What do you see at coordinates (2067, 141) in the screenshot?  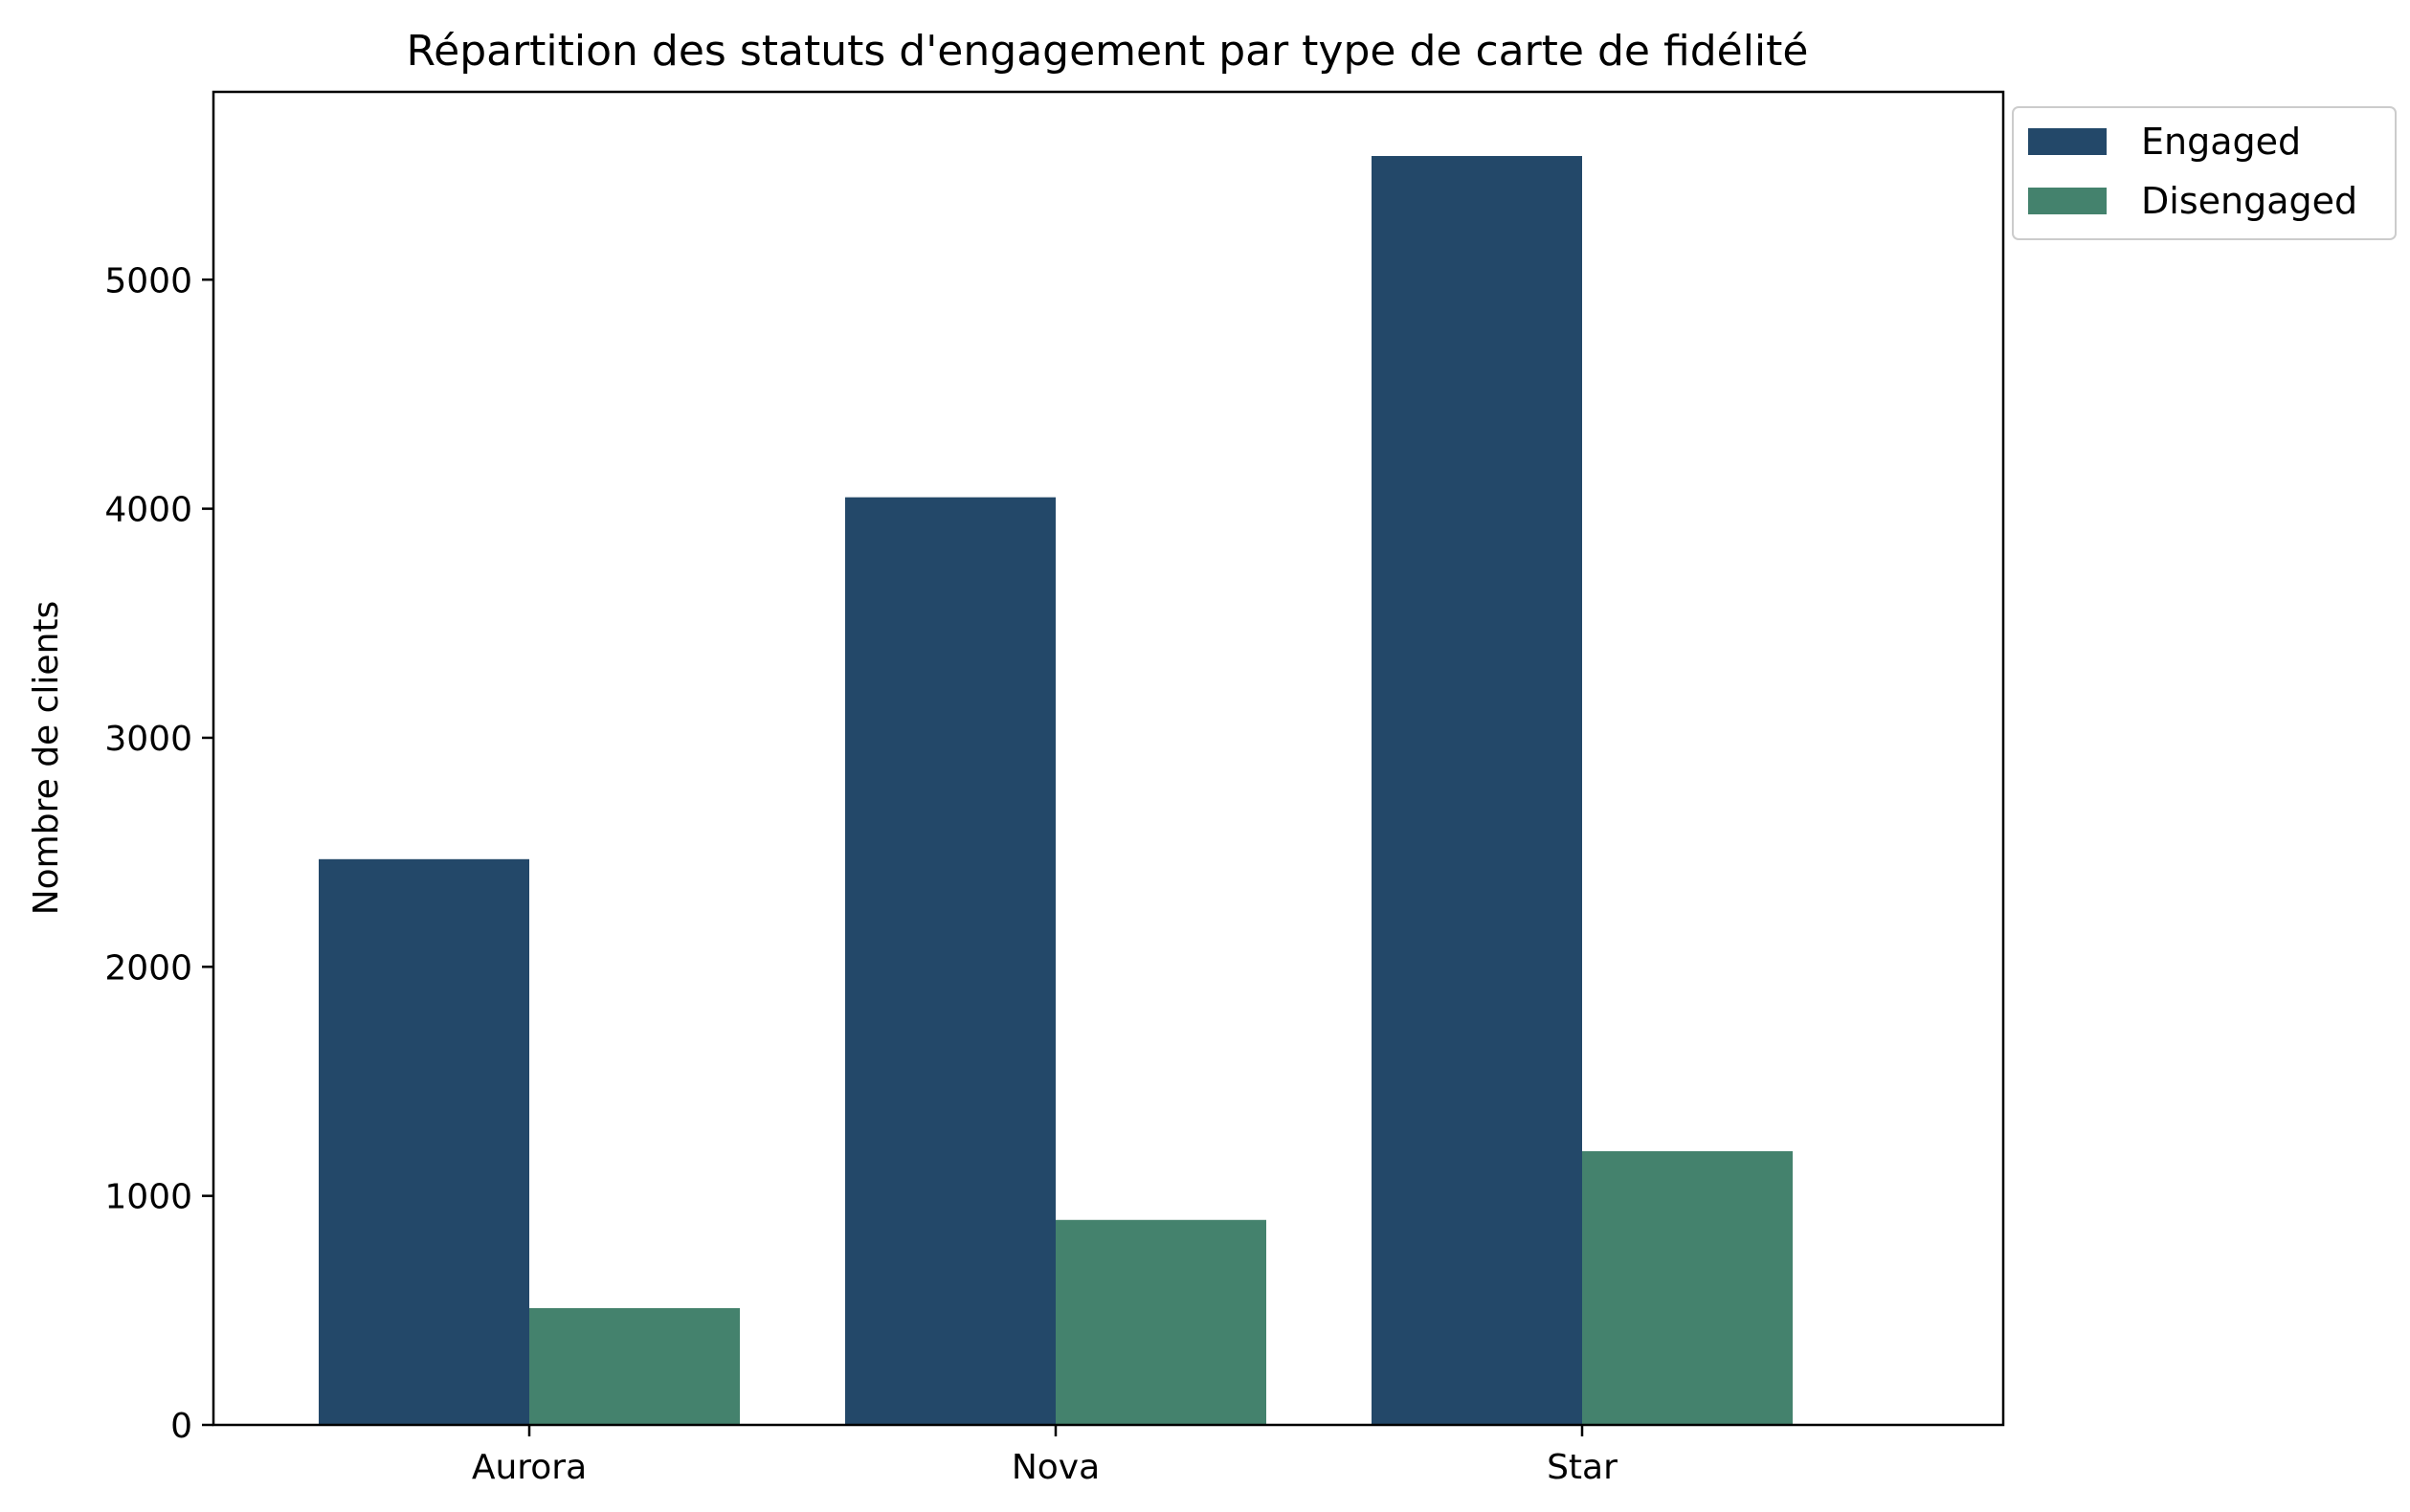 I see `legend-swatch-engaged` at bounding box center [2067, 141].